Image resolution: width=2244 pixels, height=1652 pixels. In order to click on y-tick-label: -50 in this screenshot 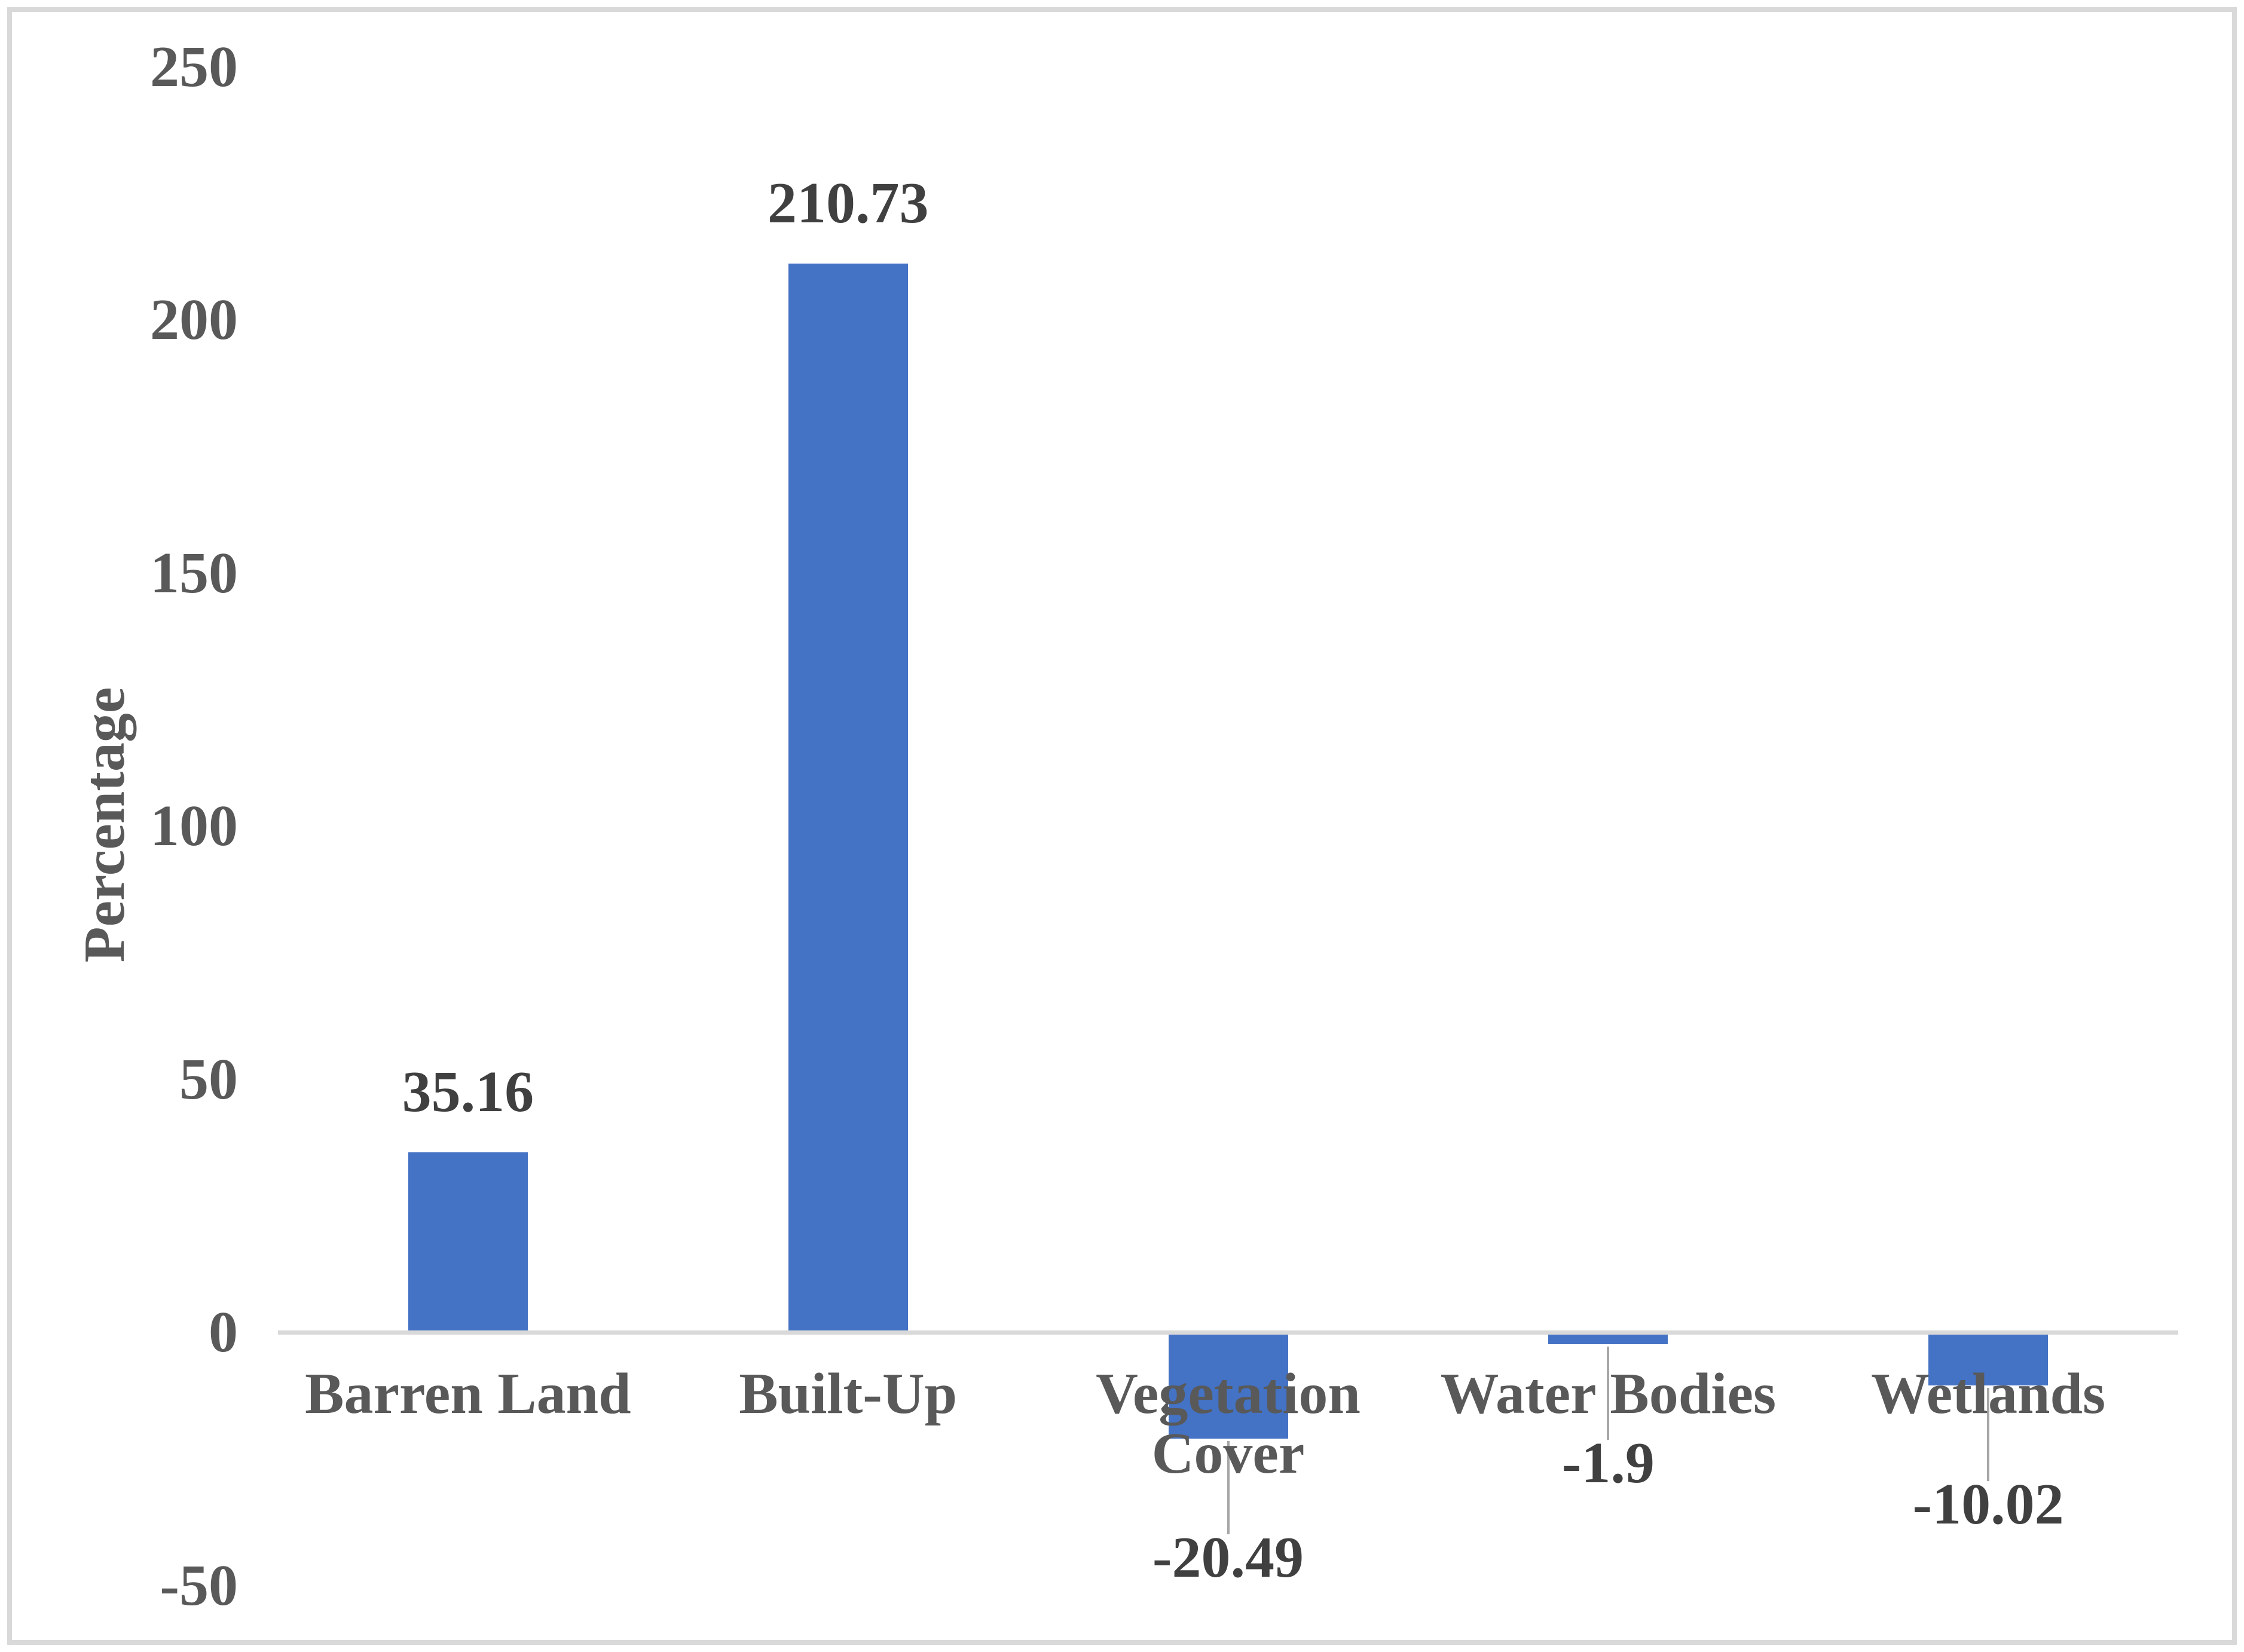, I will do `click(199, 1585)`.